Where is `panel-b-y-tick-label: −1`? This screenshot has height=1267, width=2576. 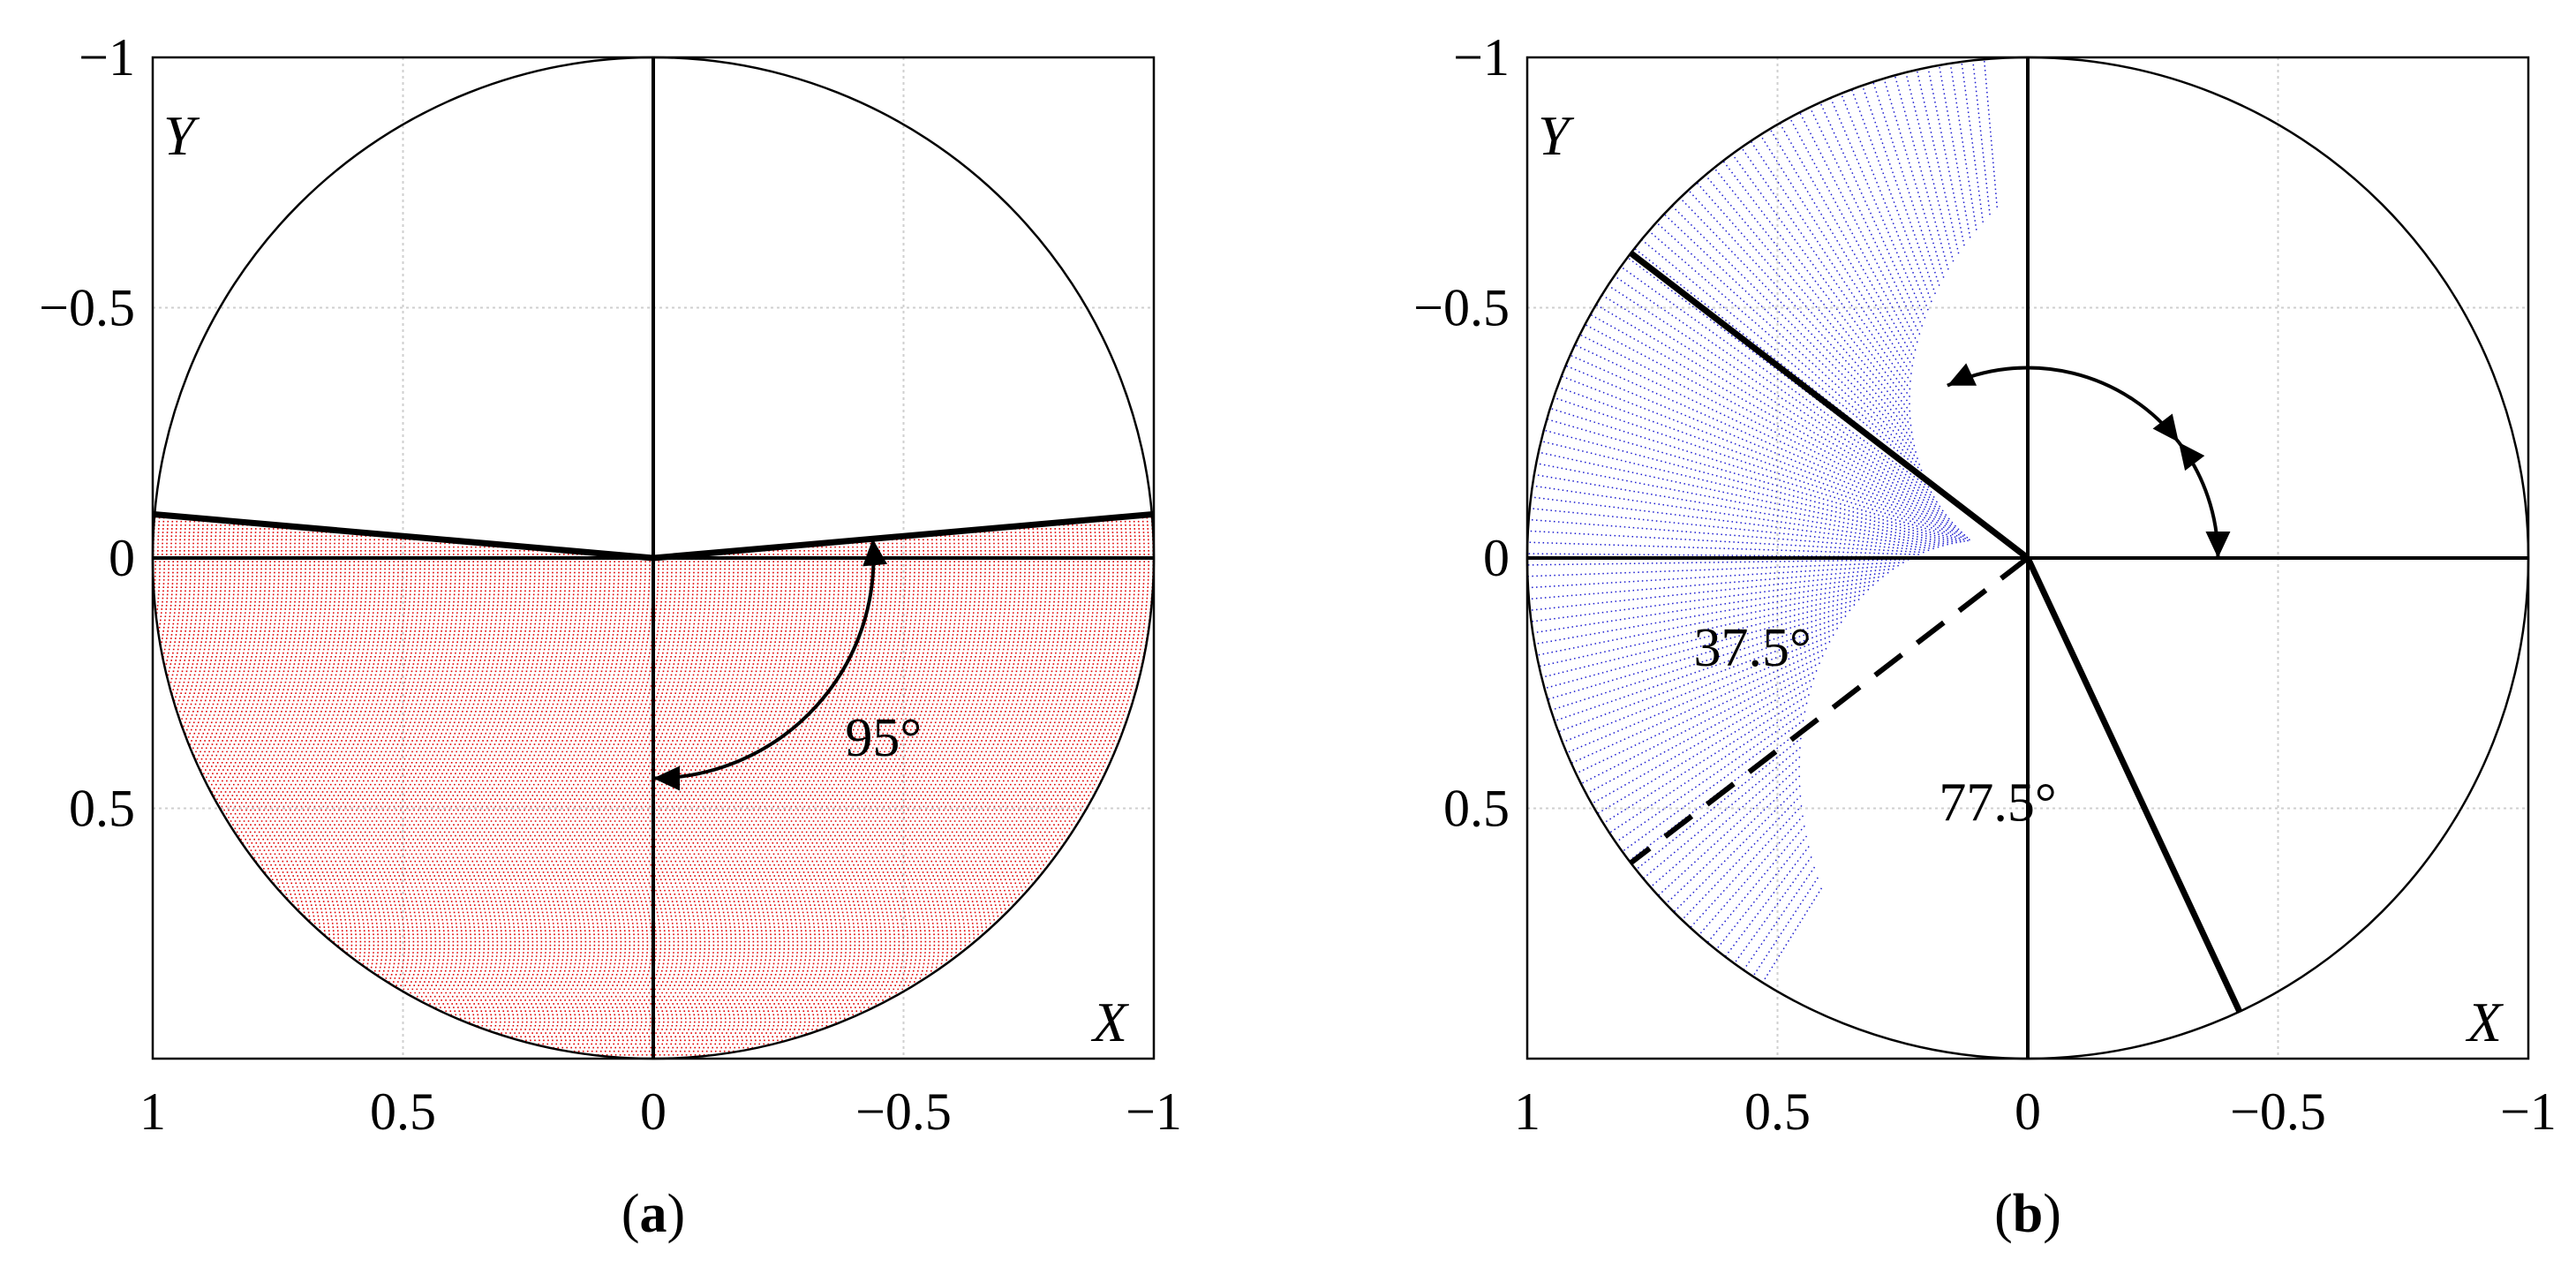
panel-b-y-tick-label: −1 is located at coordinates (1482, 58).